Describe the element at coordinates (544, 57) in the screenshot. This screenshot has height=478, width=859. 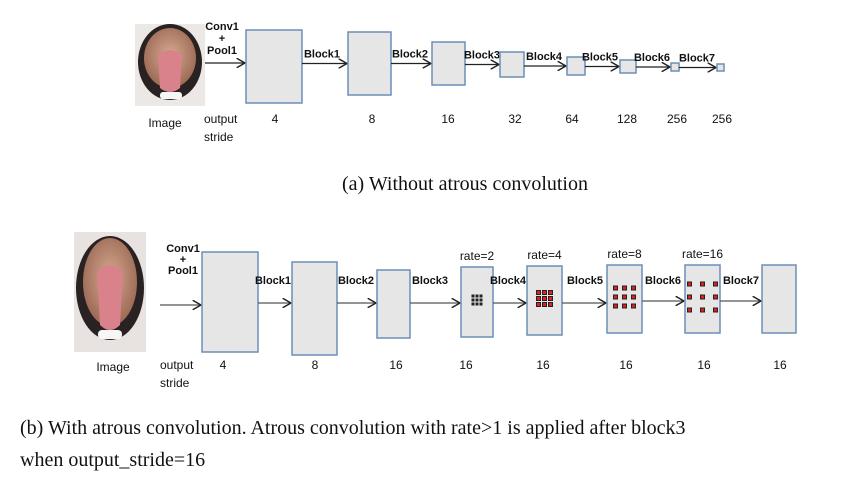
I see `block-label-top: Block4` at that location.